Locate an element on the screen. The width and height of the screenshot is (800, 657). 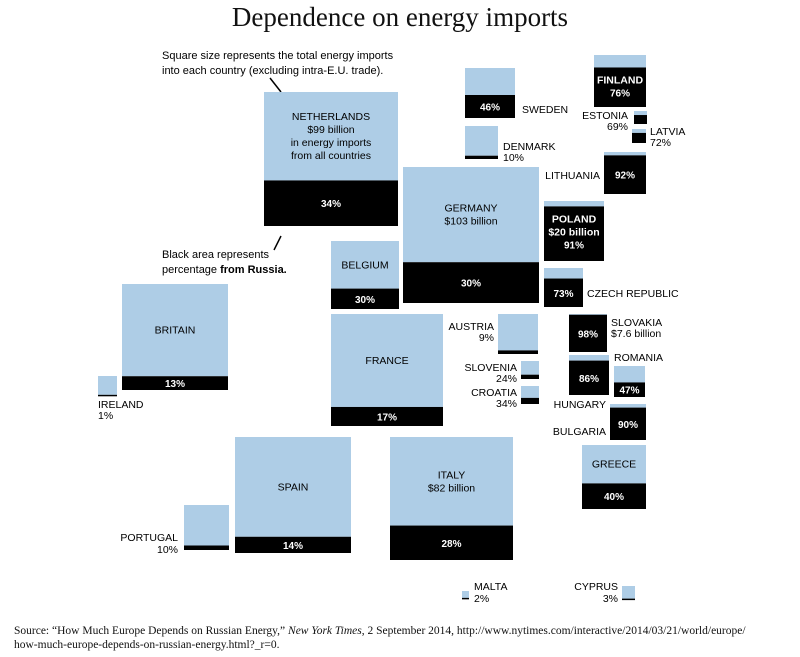
cyprus-label: CYPRUS is located at coordinates (596, 587).